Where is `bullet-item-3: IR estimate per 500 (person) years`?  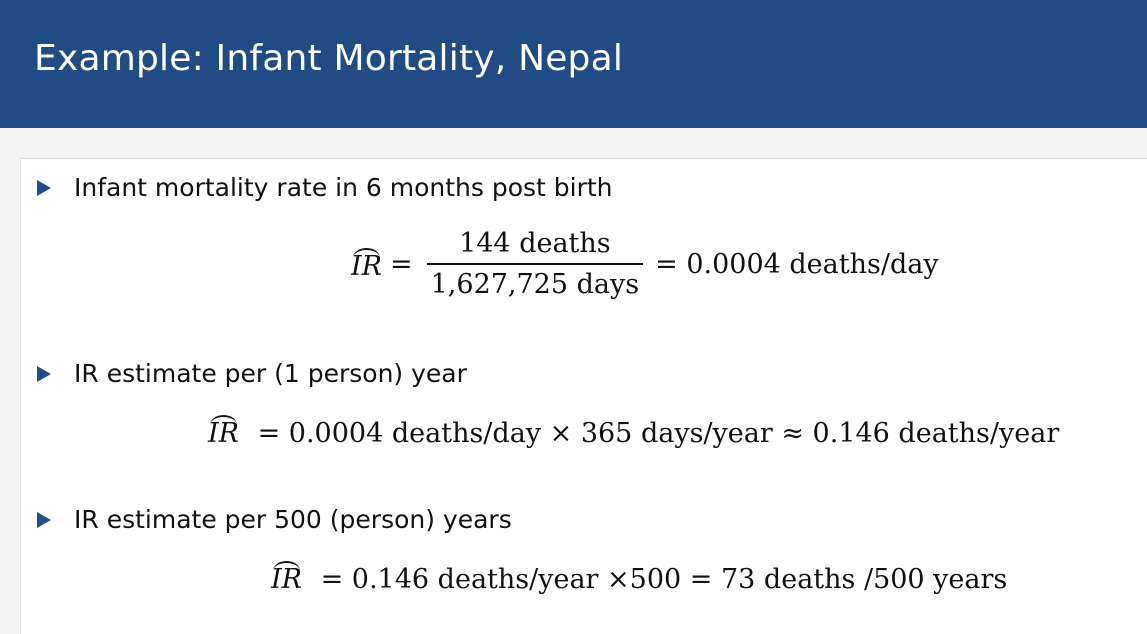 bullet-item-3: IR estimate per 500 (person) years is located at coordinates (274, 519).